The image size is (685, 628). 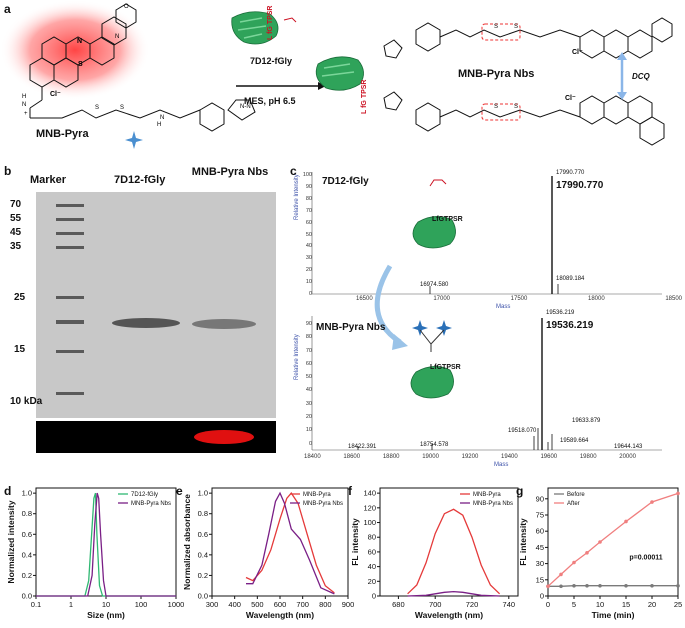 What do you see at coordinates (509, 457) in the screenshot?
I see `ms-bottom-xtick: 19400` at bounding box center [509, 457].